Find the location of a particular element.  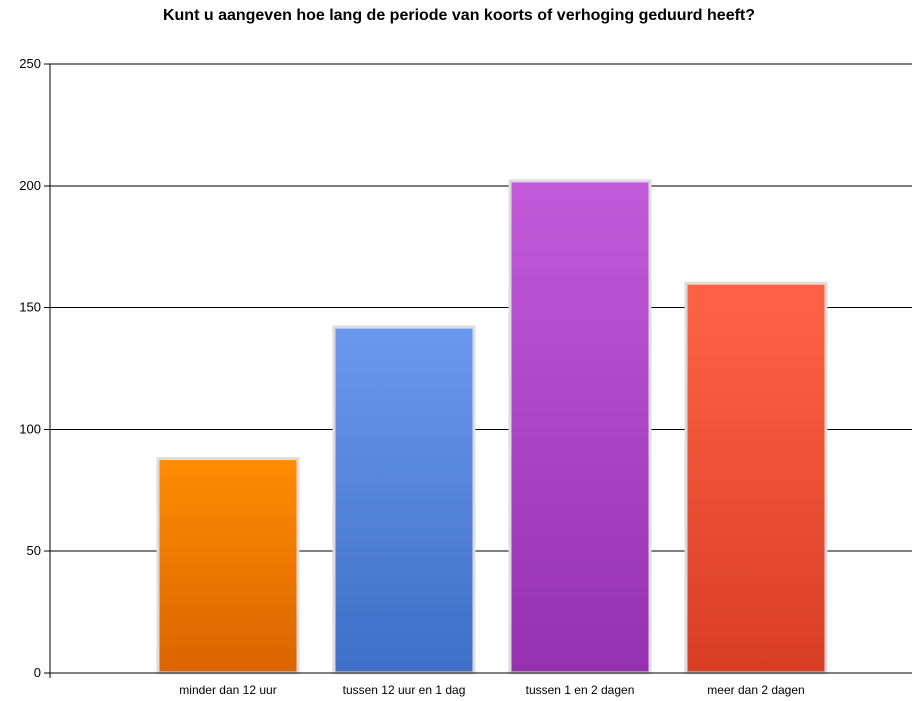

y-tick-label: 150 is located at coordinates (30, 307).